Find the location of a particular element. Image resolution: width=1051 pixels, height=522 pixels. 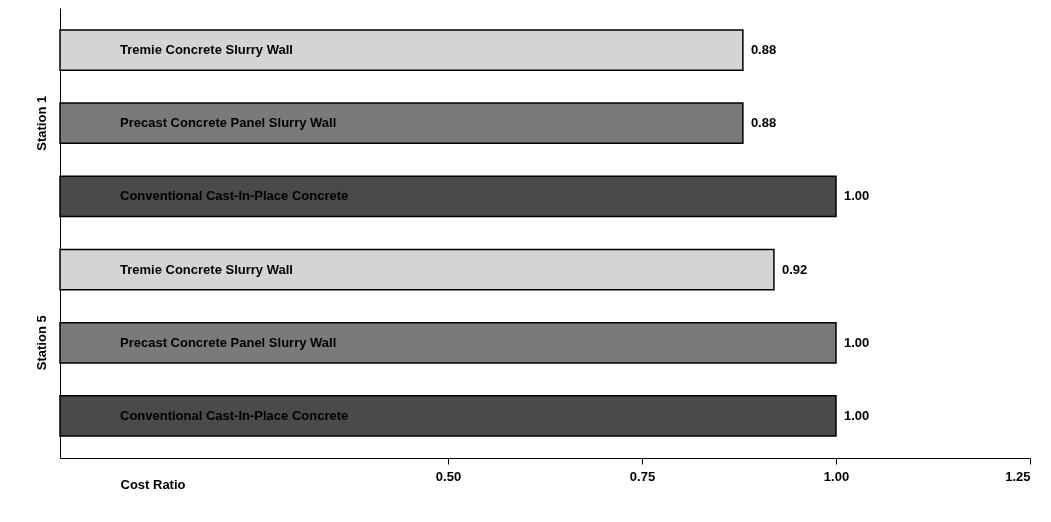

x-tick-label: 0.75 is located at coordinates (642, 476).